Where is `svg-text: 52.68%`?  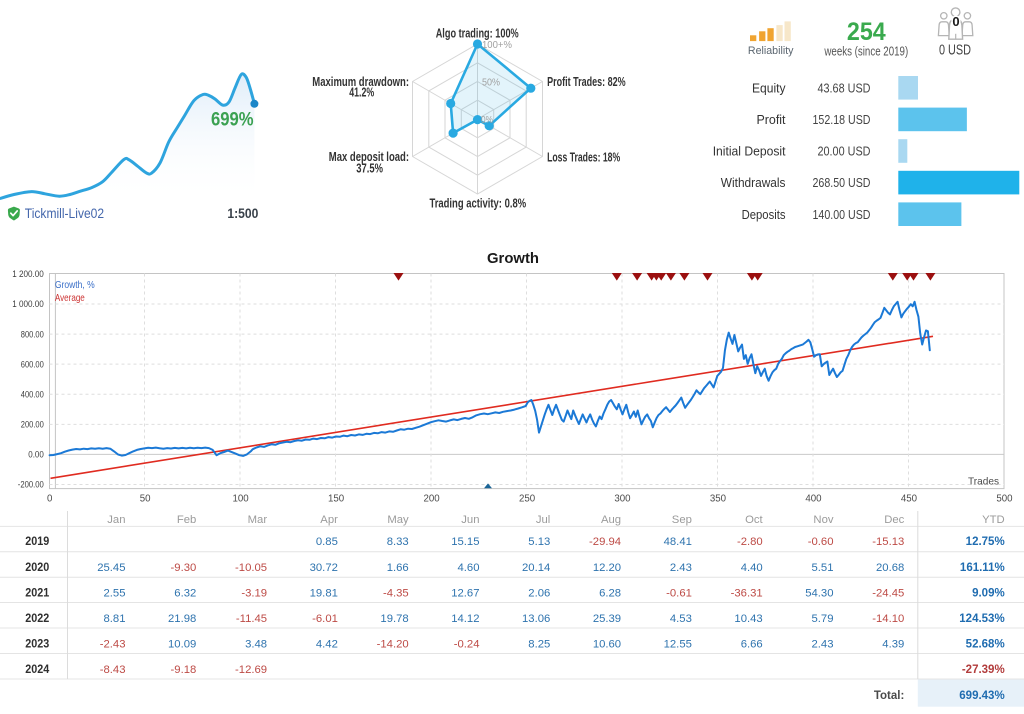
svg-text: 52.68% is located at coordinates (985, 644).